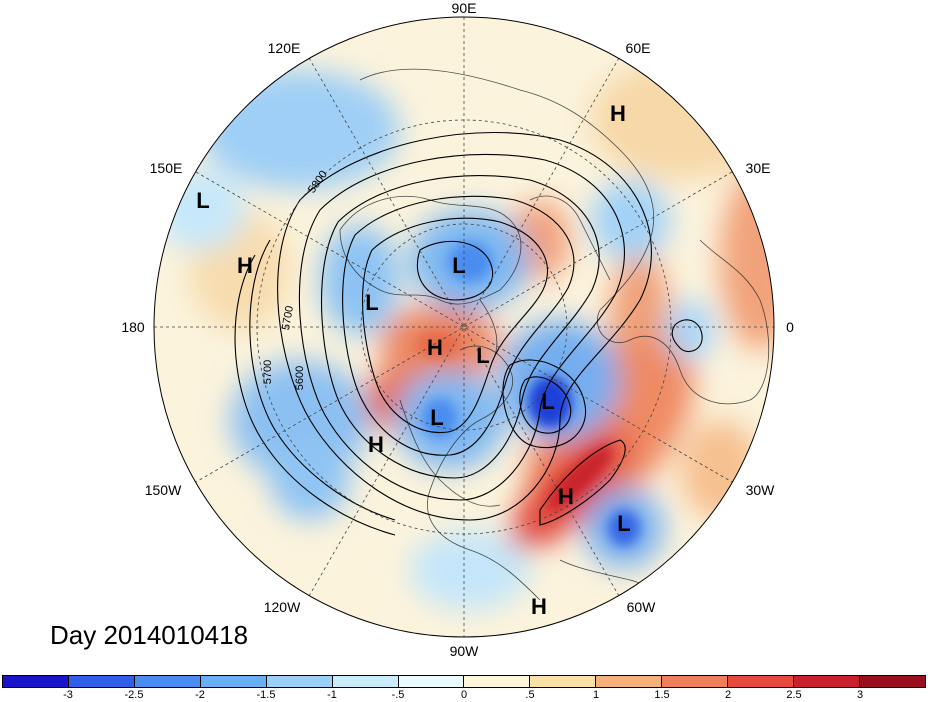 The width and height of the screenshot is (928, 702). I want to click on lon-label-150e: 150E, so click(166, 168).